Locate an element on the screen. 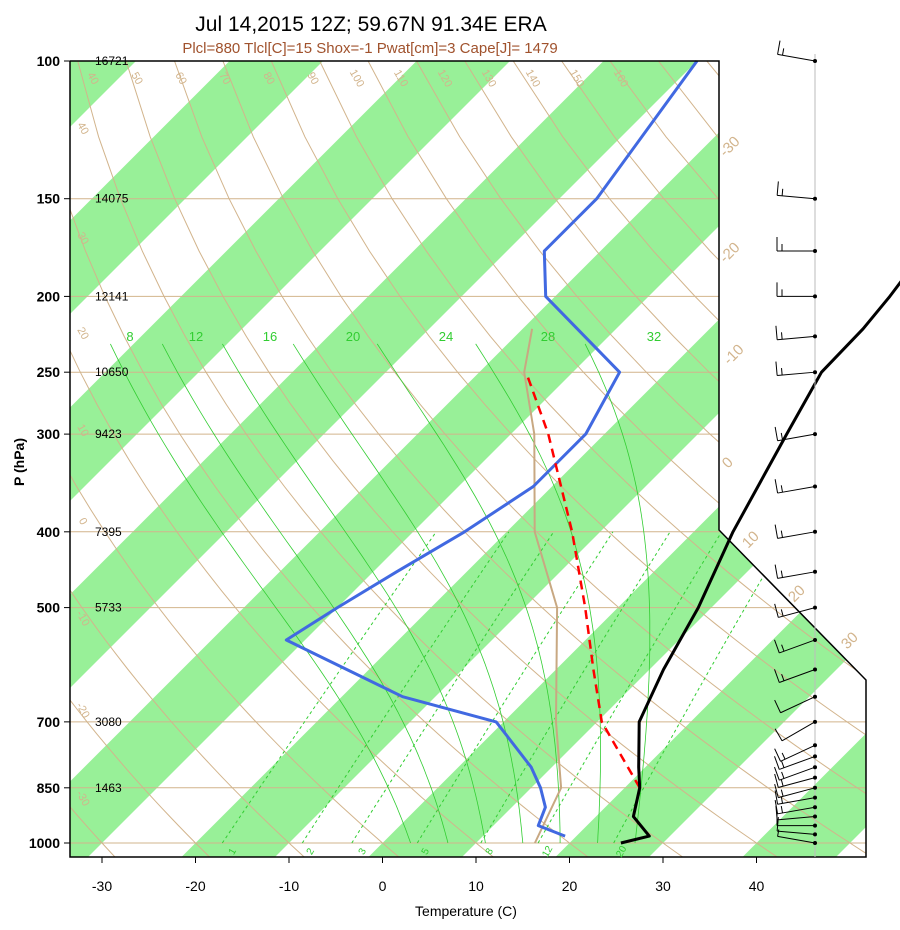 This screenshot has width=900, height=930. y-tick-label: 150 is located at coordinates (49, 199).